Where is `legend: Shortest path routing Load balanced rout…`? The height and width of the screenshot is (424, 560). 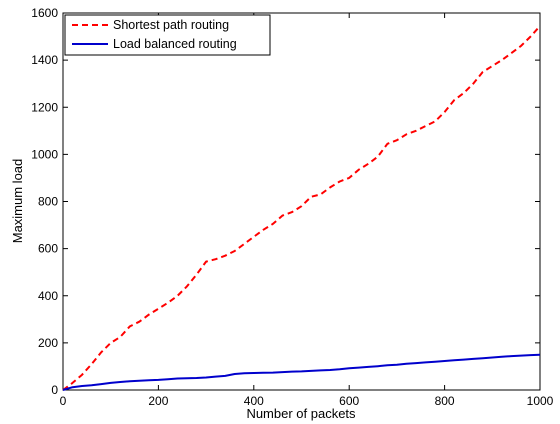 legend: Shortest path routing Load balanced rout… is located at coordinates (167, 35).